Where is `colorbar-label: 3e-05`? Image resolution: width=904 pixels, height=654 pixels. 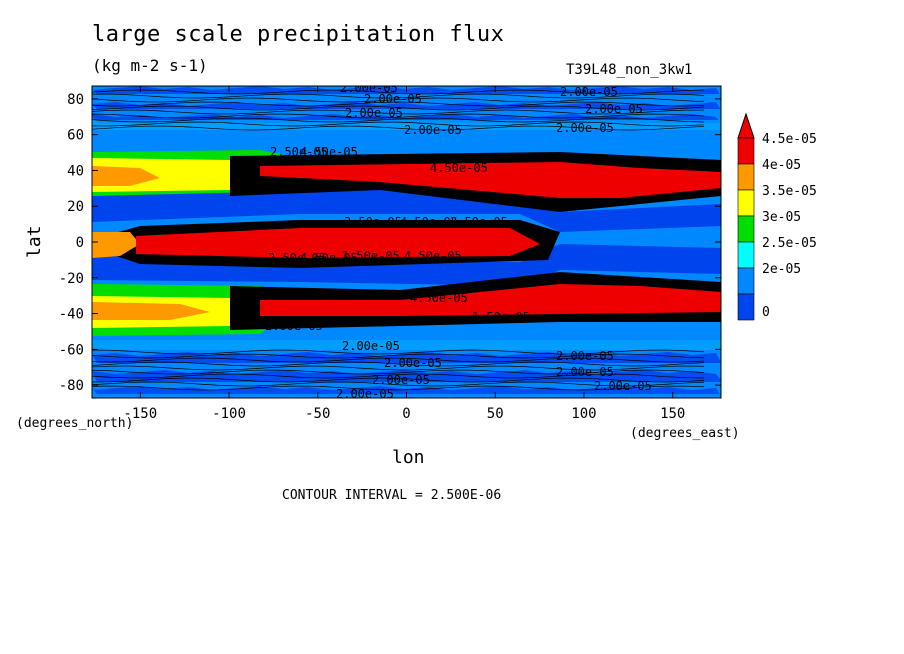 colorbar-label: 3e-05 is located at coordinates (781, 217).